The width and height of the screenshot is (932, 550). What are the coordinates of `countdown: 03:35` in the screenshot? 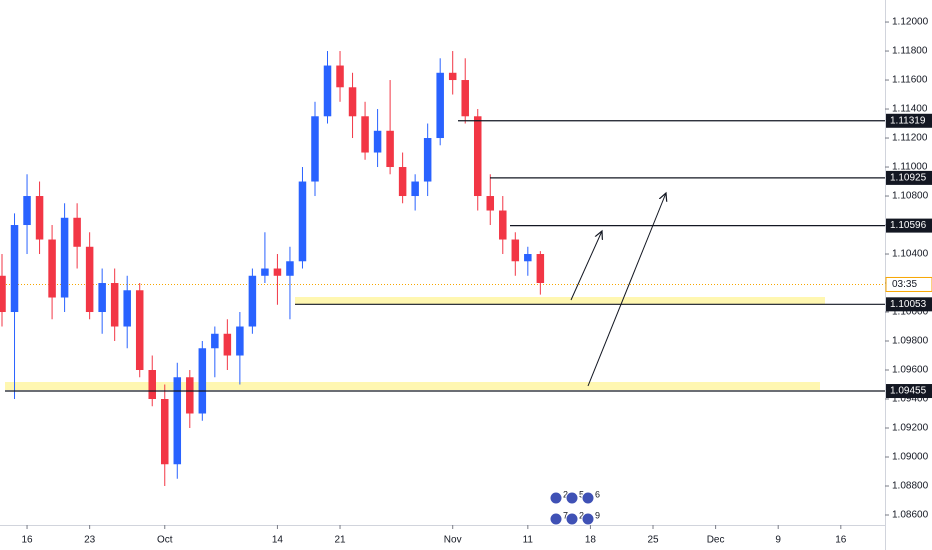 It's located at (904, 284).